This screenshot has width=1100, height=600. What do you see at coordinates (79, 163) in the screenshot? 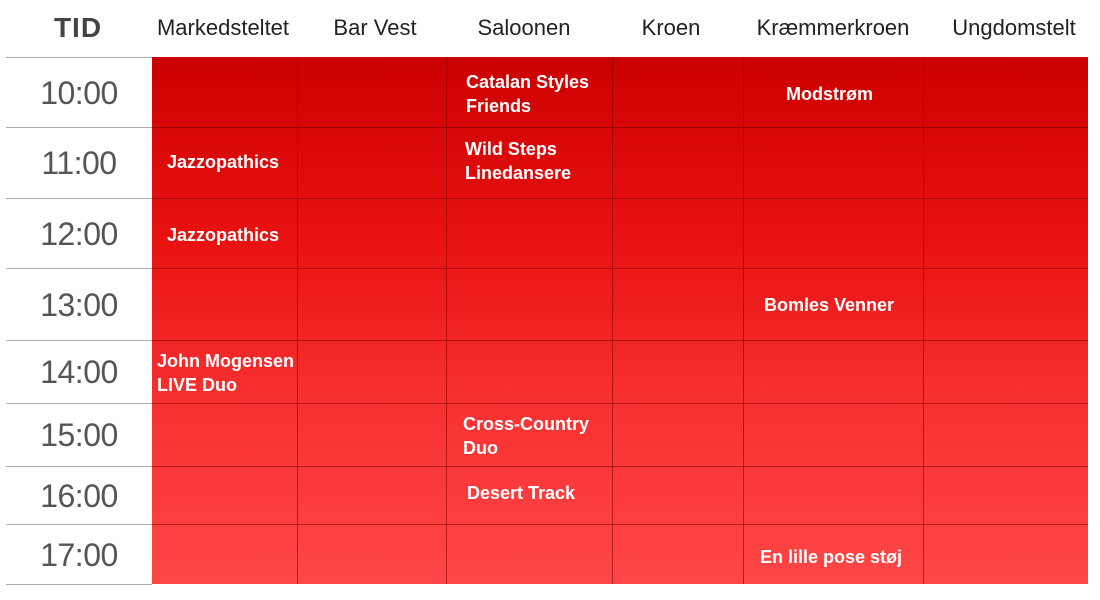
I see `time-slot: 11:00` at bounding box center [79, 163].